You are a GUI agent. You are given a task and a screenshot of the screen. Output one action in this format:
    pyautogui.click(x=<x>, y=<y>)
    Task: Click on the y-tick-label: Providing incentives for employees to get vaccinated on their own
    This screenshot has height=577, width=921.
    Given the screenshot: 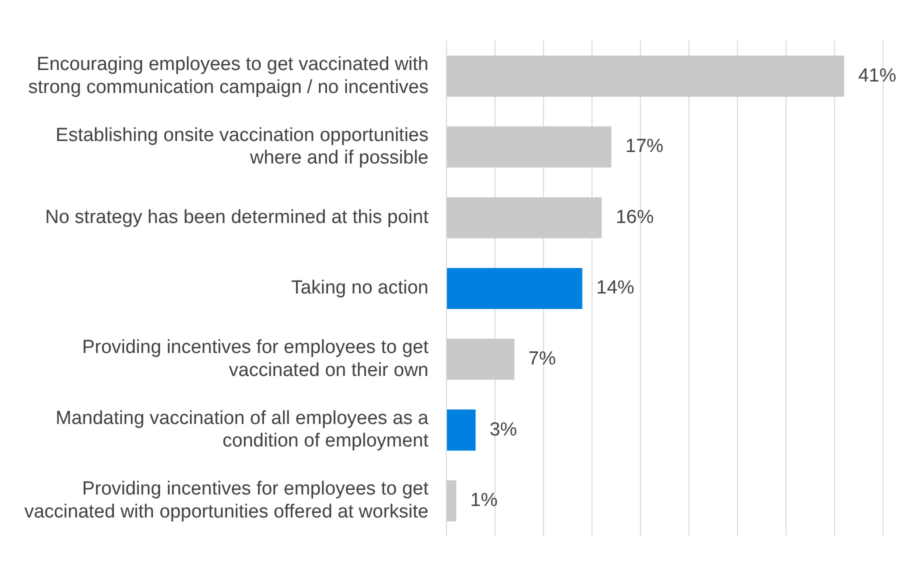 What is the action you would take?
    pyautogui.click(x=256, y=359)
    